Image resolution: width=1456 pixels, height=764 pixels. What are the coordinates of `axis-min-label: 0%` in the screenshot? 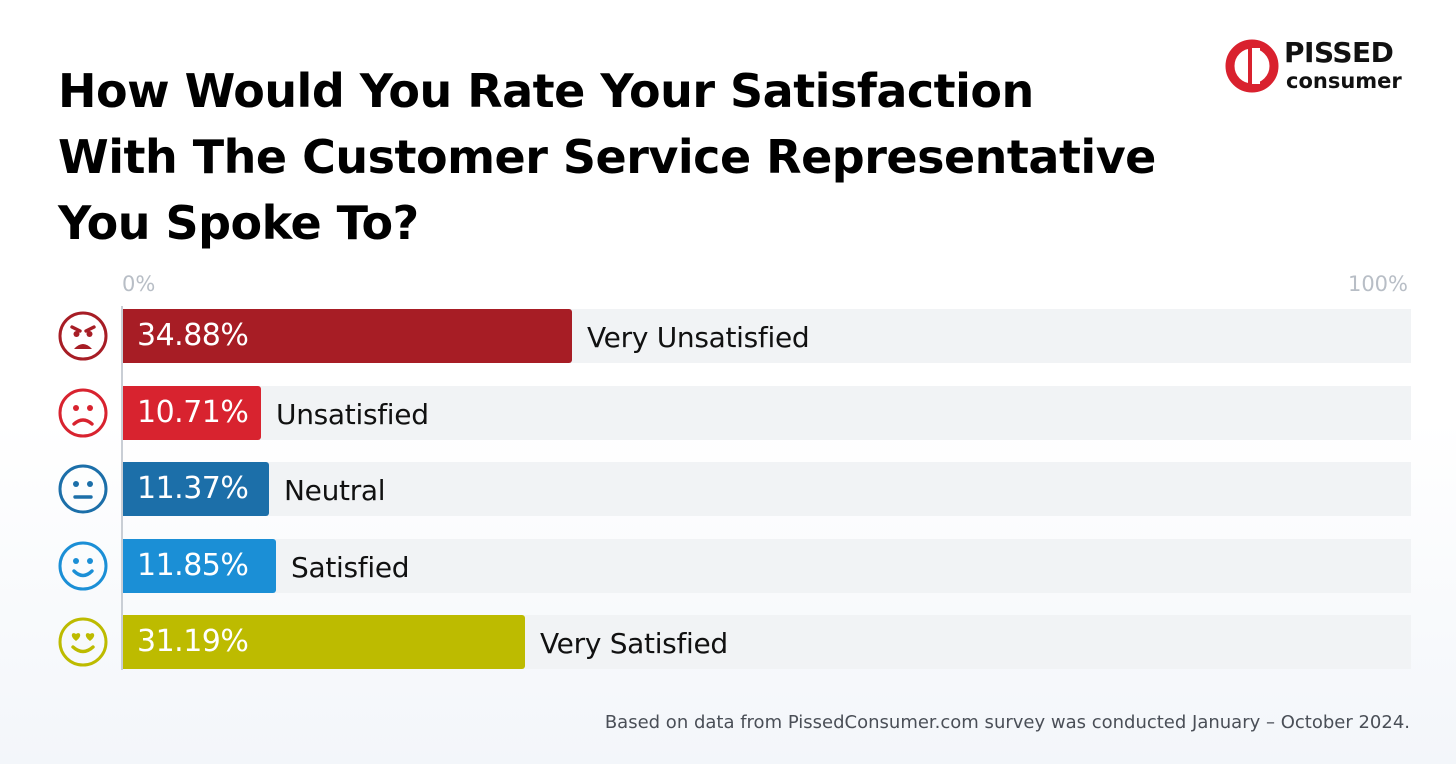 It's located at (139, 284).